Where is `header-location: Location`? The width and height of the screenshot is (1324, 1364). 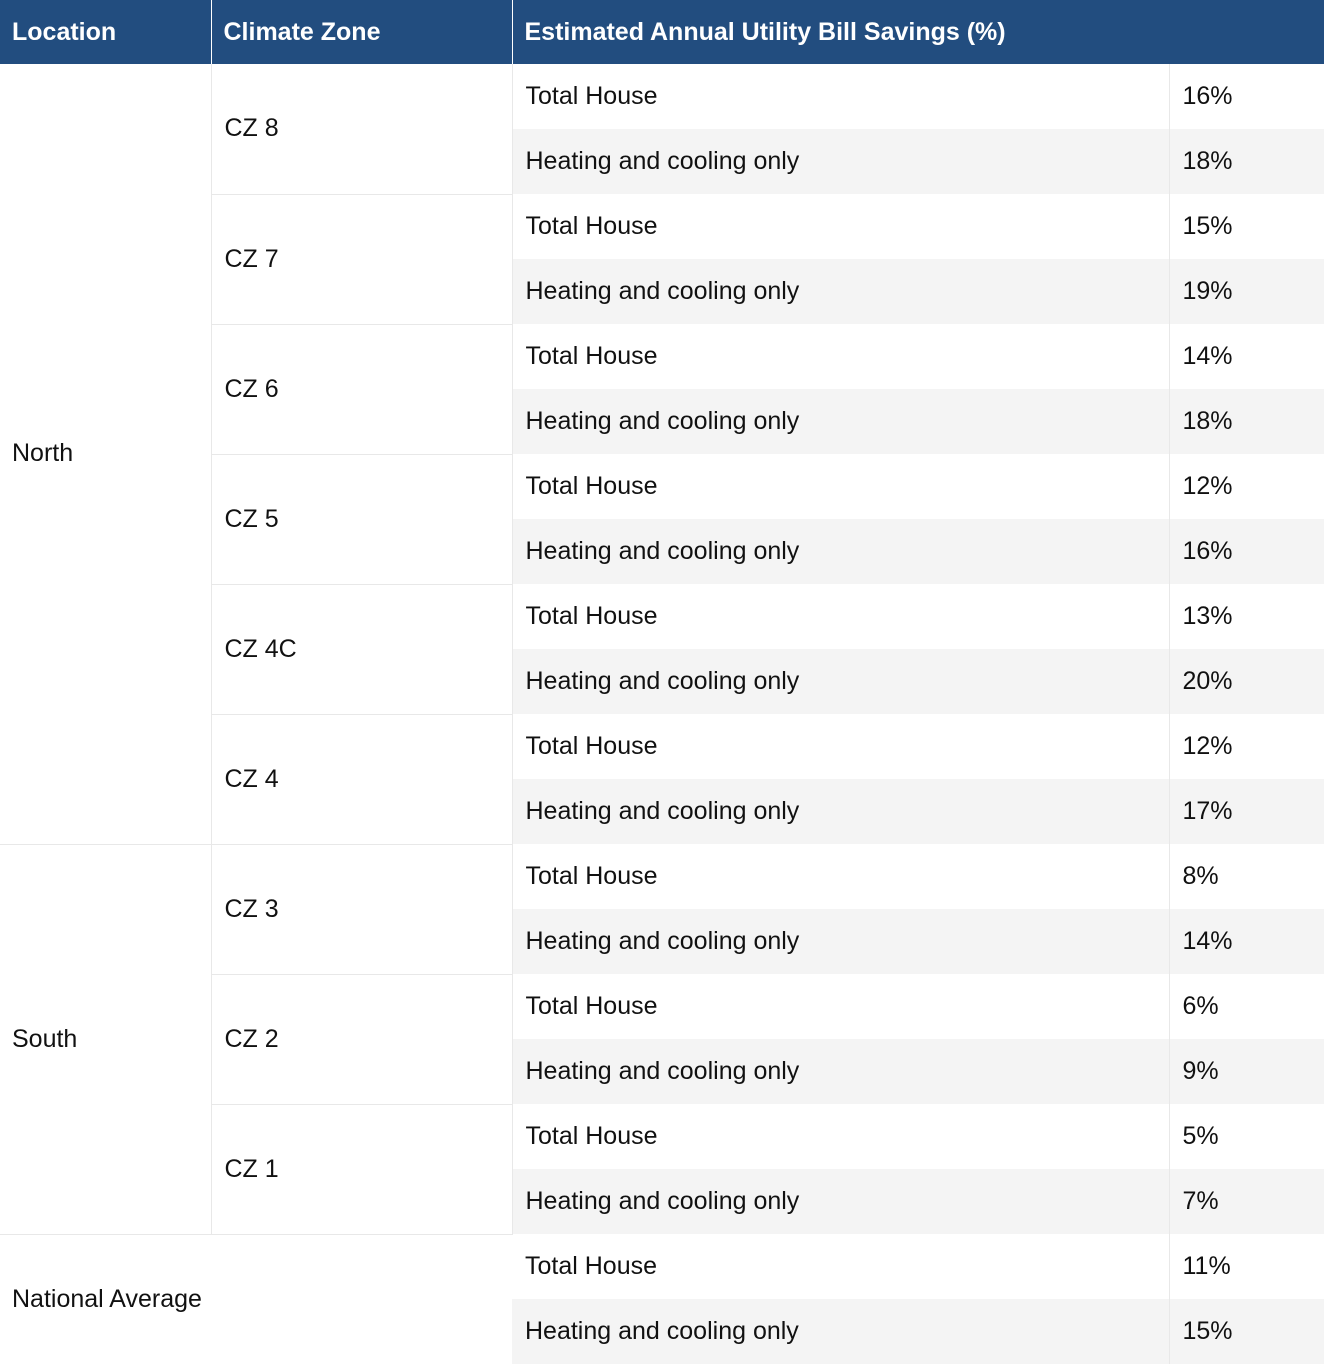 header-location: Location is located at coordinates (106, 32).